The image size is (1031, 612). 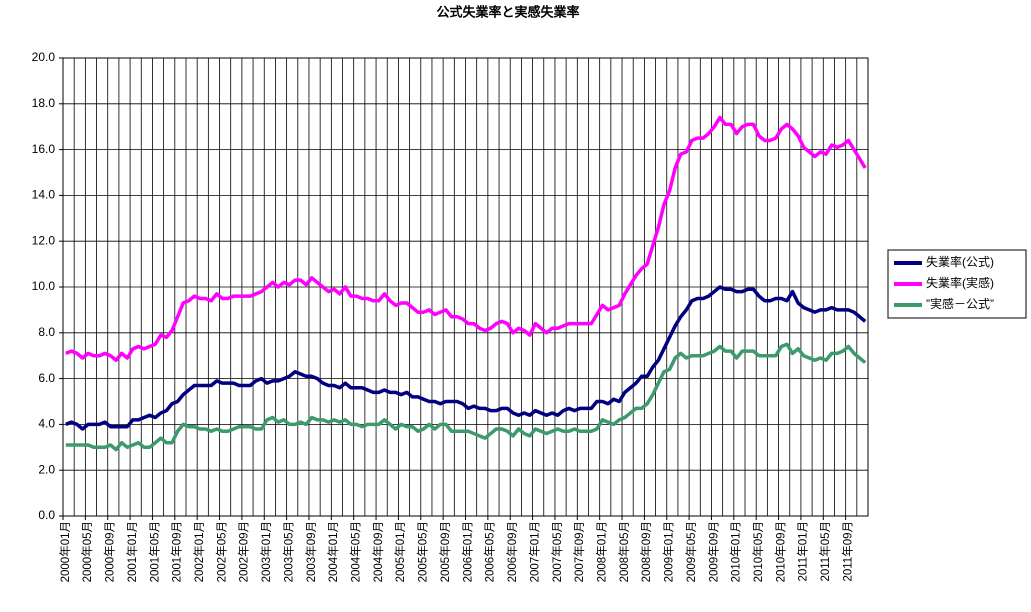 I want to click on x-tick-label: 2001年05月, so click(x=154, y=551).